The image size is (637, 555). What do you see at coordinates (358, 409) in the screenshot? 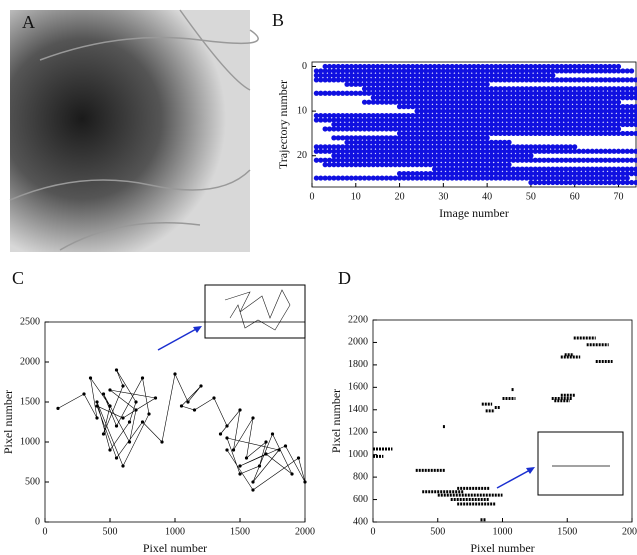
I see `y-tick-label: 1400` at bounding box center [358, 409].